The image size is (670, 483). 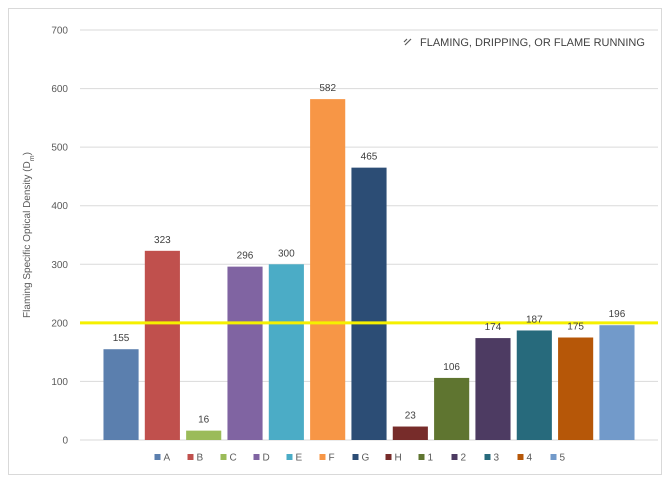 What do you see at coordinates (410, 416) in the screenshot?
I see `data-label: 23` at bounding box center [410, 416].